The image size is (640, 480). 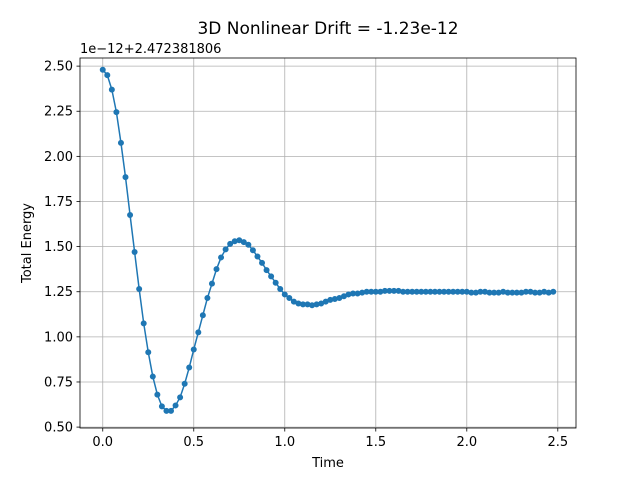 I want to click on y-tick-label: 1.00, so click(x=58, y=337).